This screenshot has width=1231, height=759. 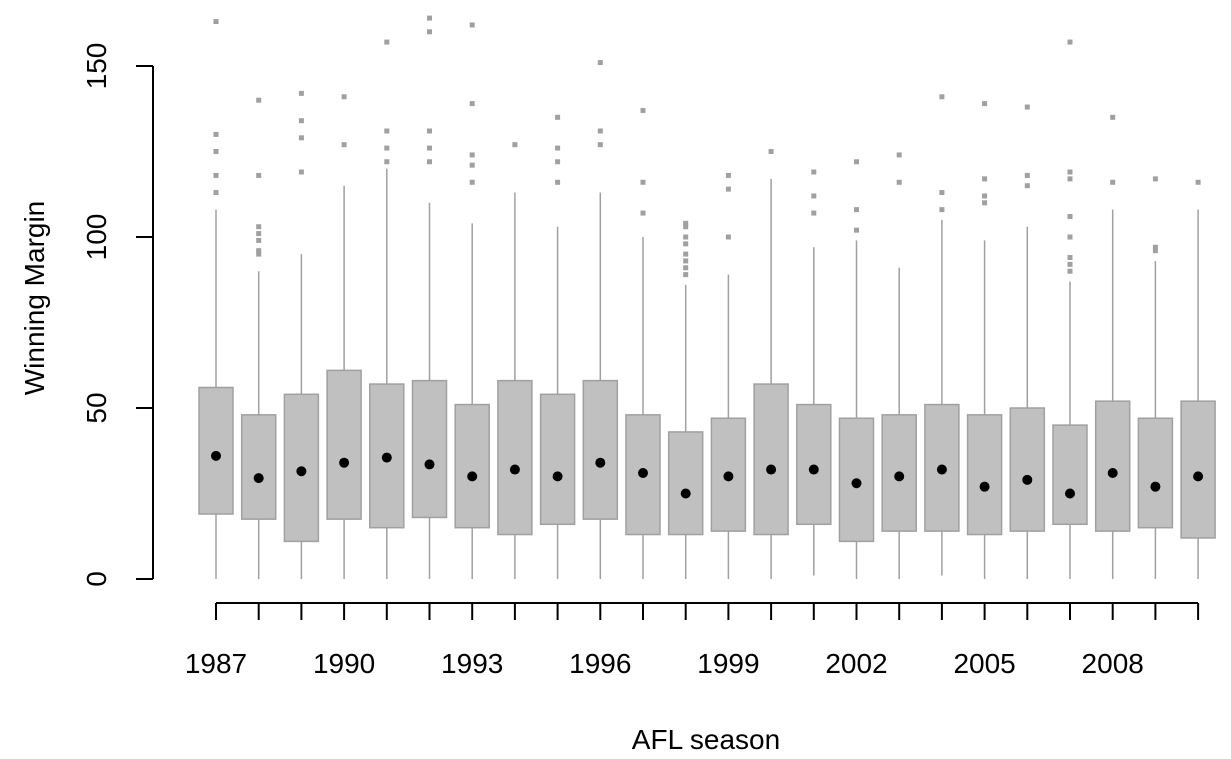 What do you see at coordinates (96, 237) in the screenshot?
I see `y-tick-label: 100` at bounding box center [96, 237].